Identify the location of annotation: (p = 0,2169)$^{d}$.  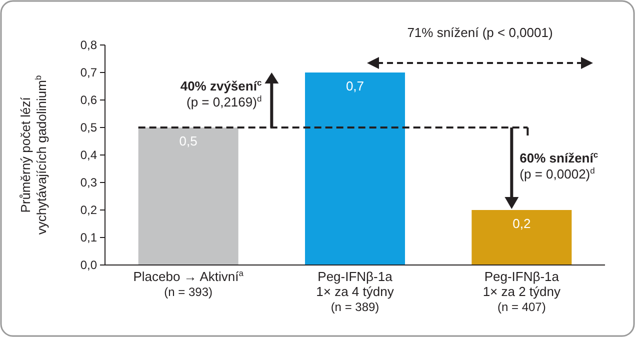
(224, 102).